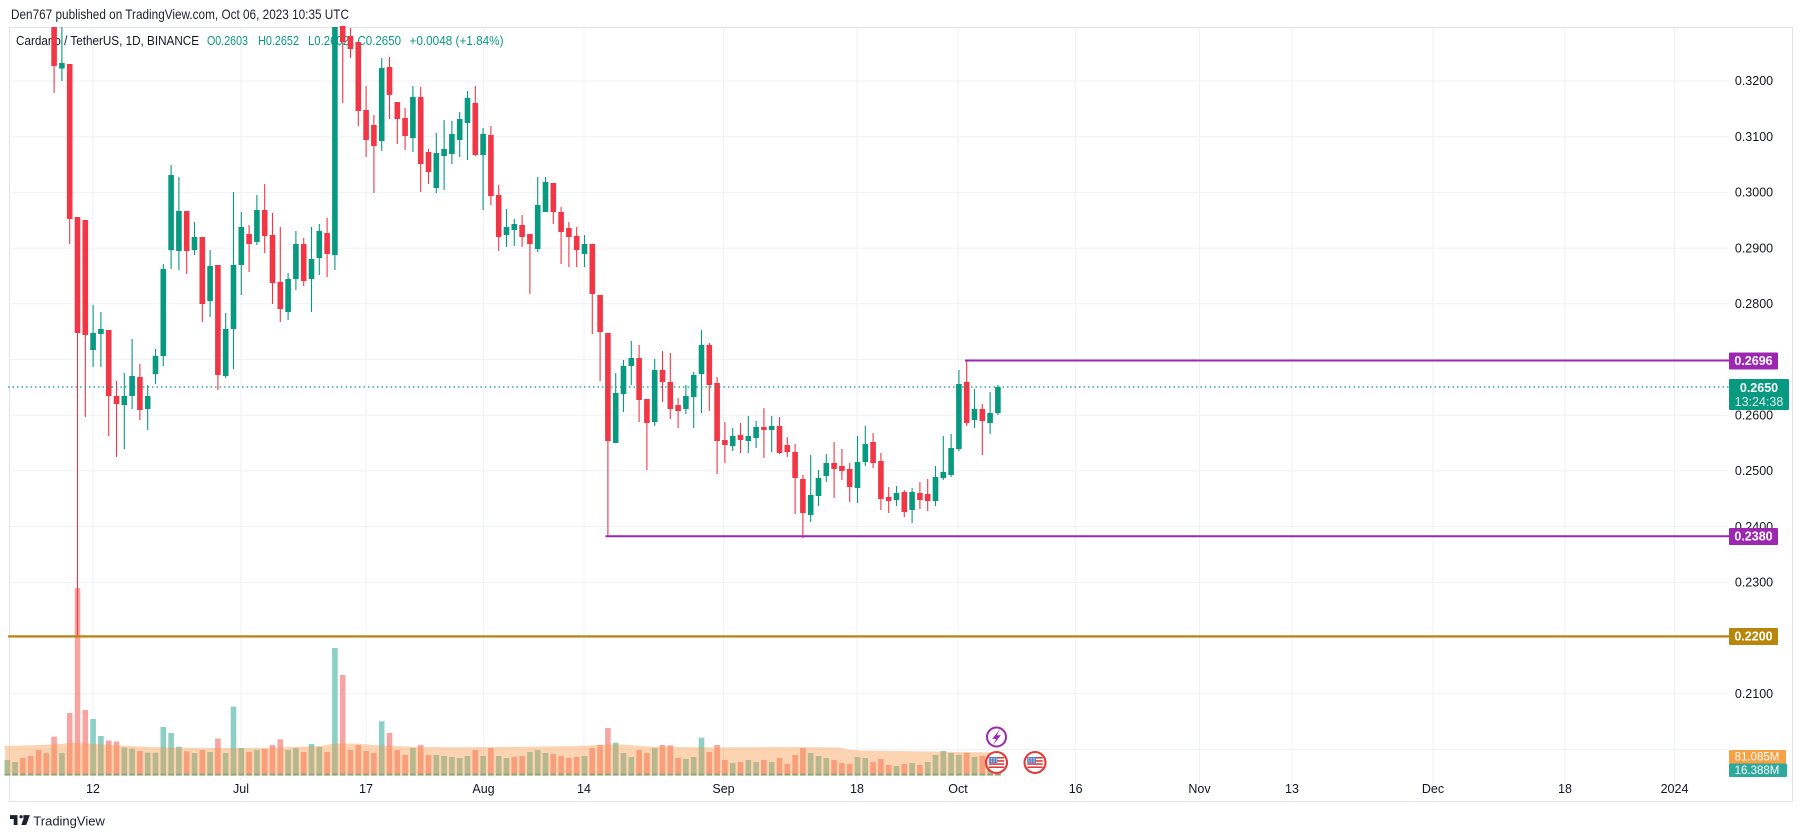 The height and width of the screenshot is (838, 1803). What do you see at coordinates (1433, 789) in the screenshot?
I see `svg-text: Dec` at bounding box center [1433, 789].